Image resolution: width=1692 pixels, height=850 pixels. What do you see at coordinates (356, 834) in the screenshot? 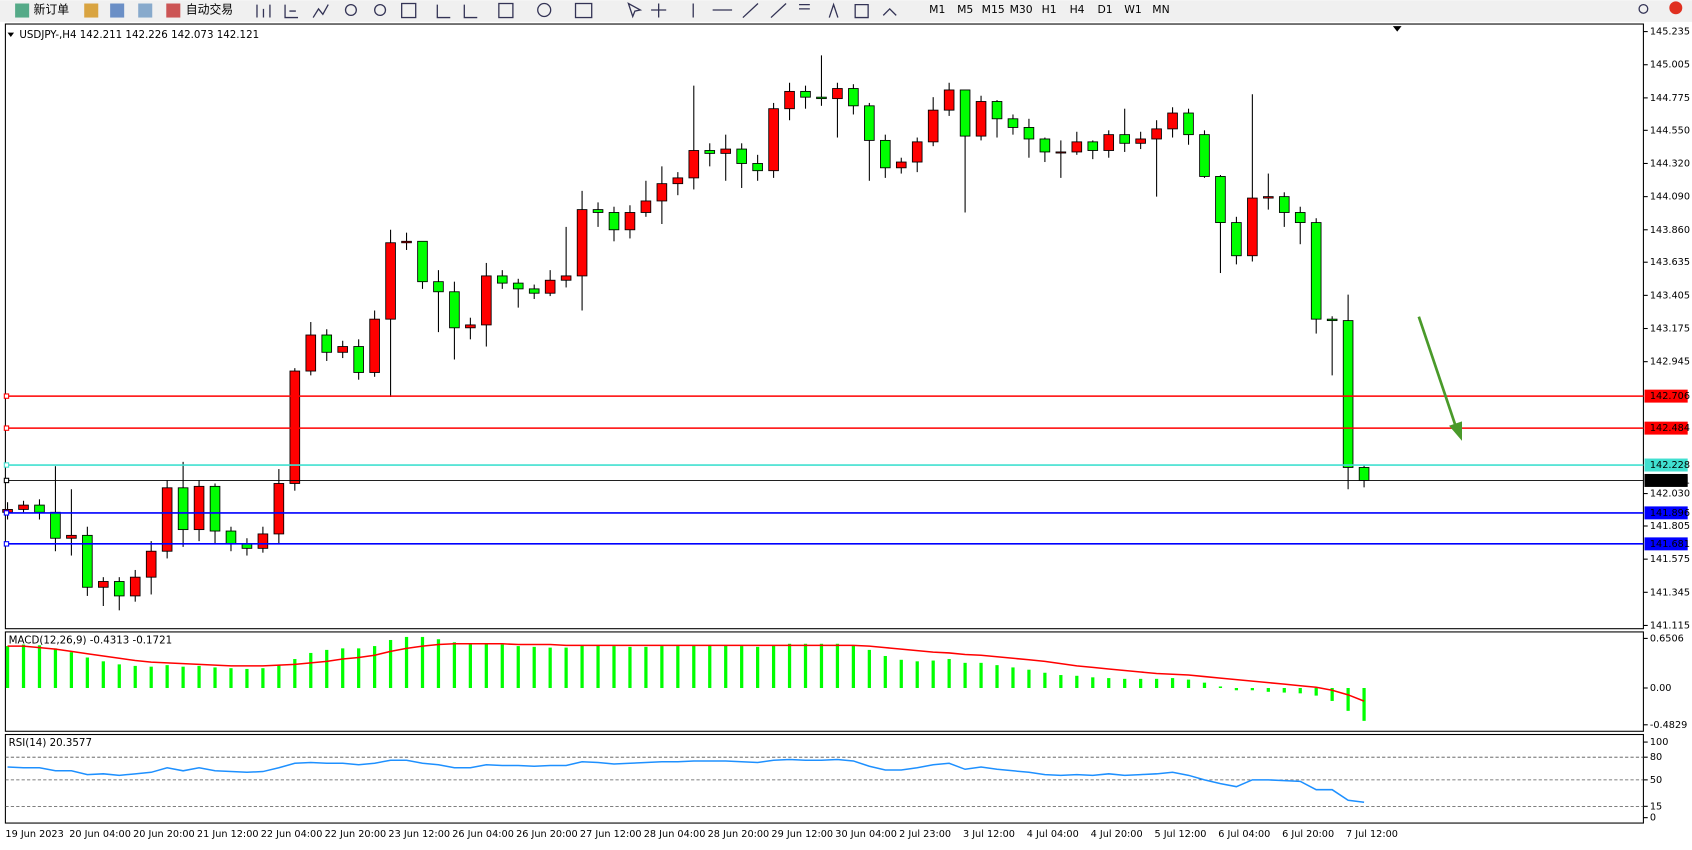
I see `x-tick-label: 22 Jun 20:00` at bounding box center [356, 834].